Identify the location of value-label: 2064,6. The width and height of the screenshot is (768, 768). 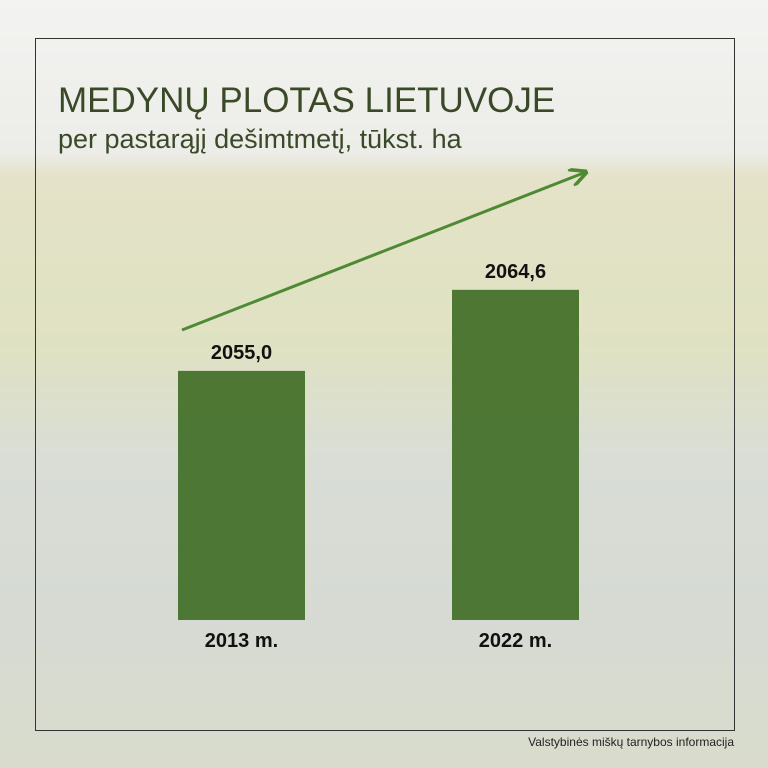
(515, 272).